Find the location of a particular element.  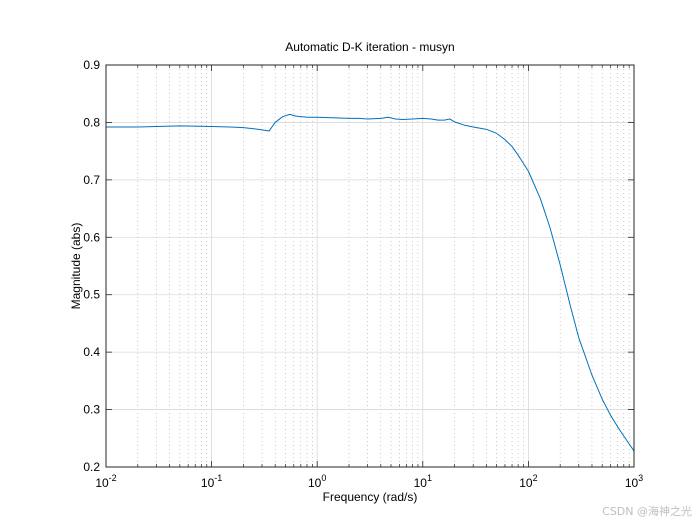

chart-title: Automatic D-K iteration - musyn is located at coordinates (369, 47).